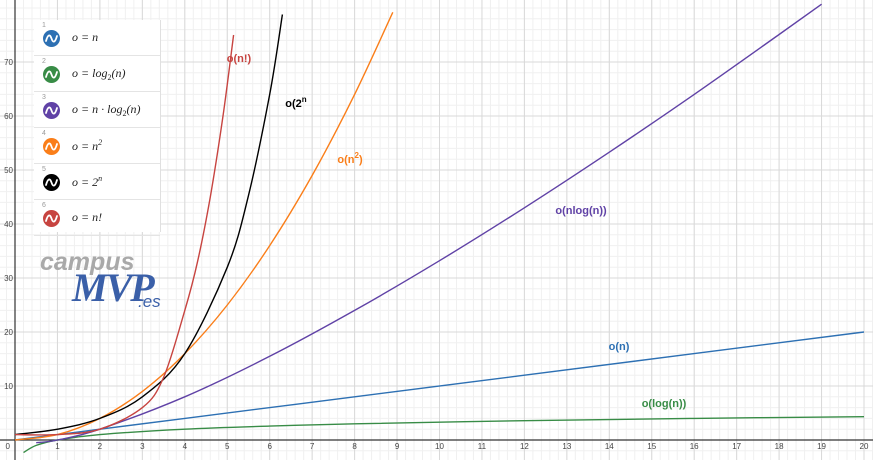 The width and height of the screenshot is (873, 460). What do you see at coordinates (44, 25) in the screenshot?
I see `expression-number: 1` at bounding box center [44, 25].